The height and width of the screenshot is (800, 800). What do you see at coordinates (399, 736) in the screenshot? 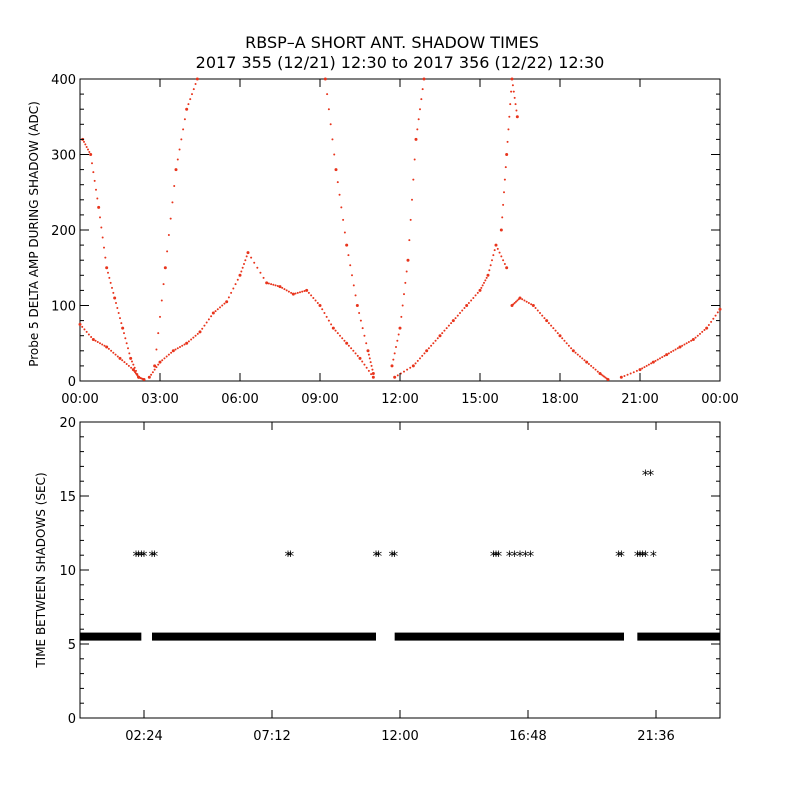
I see `x-tick-label: 12:00` at bounding box center [399, 736].